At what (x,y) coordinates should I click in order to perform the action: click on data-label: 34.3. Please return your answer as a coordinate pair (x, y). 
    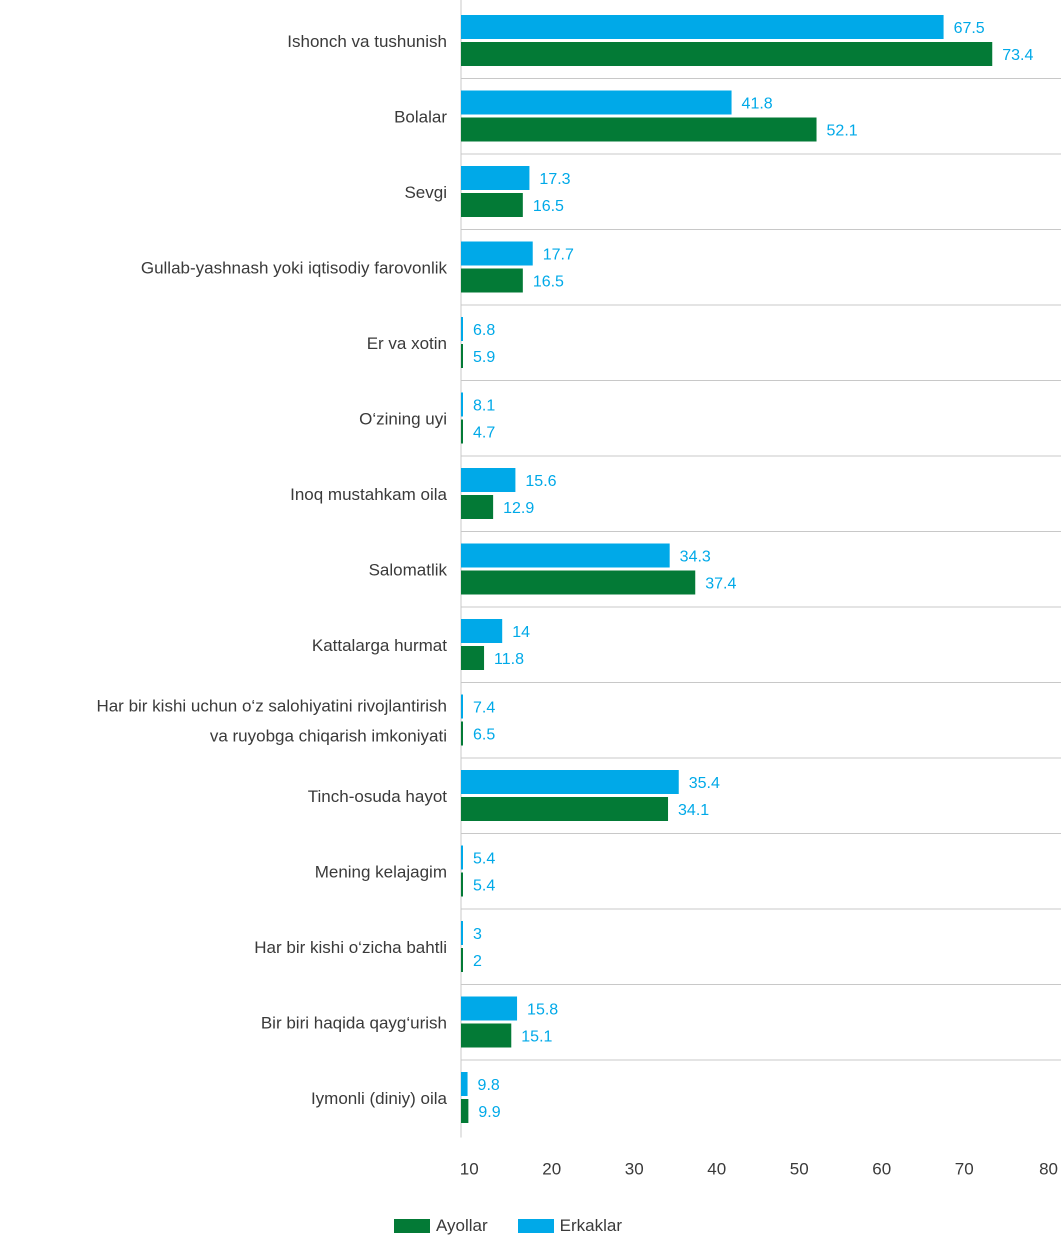
    Looking at the image, I should click on (695, 557).